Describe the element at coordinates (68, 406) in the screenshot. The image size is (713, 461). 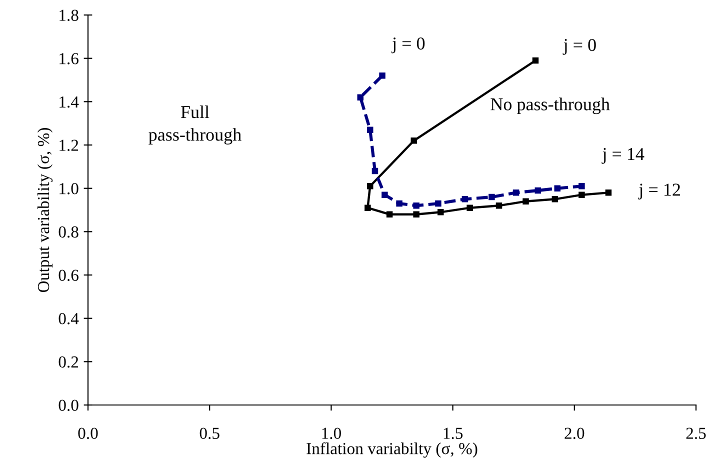
I see `y-tick-label: 0.0` at that location.